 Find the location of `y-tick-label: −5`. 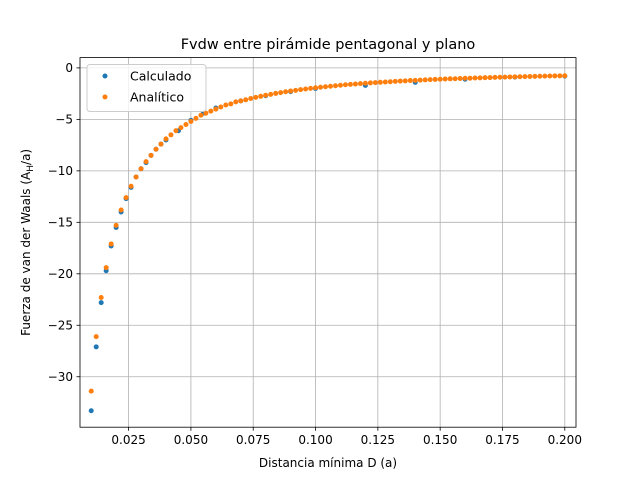

y-tick-label: −5 is located at coordinates (64, 120).